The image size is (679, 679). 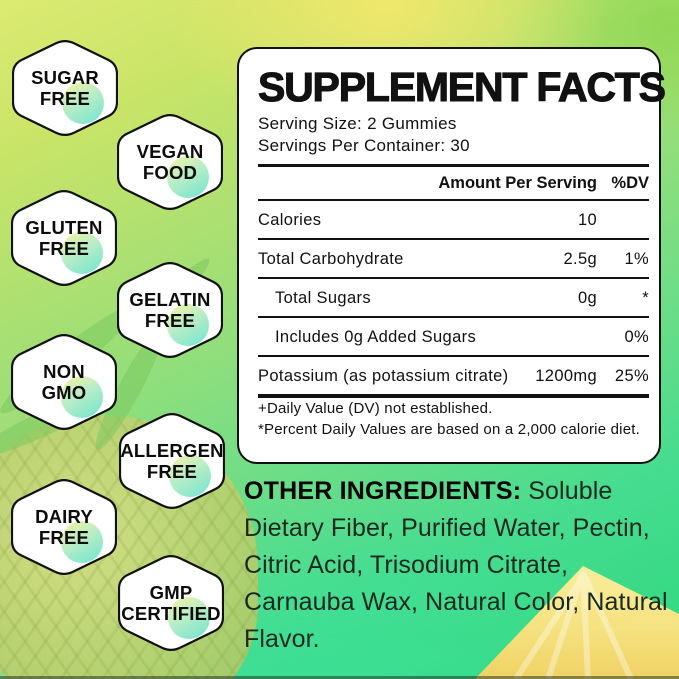 I want to click on badge-vegan-food: VEGAN FOOD, so click(x=170, y=162).